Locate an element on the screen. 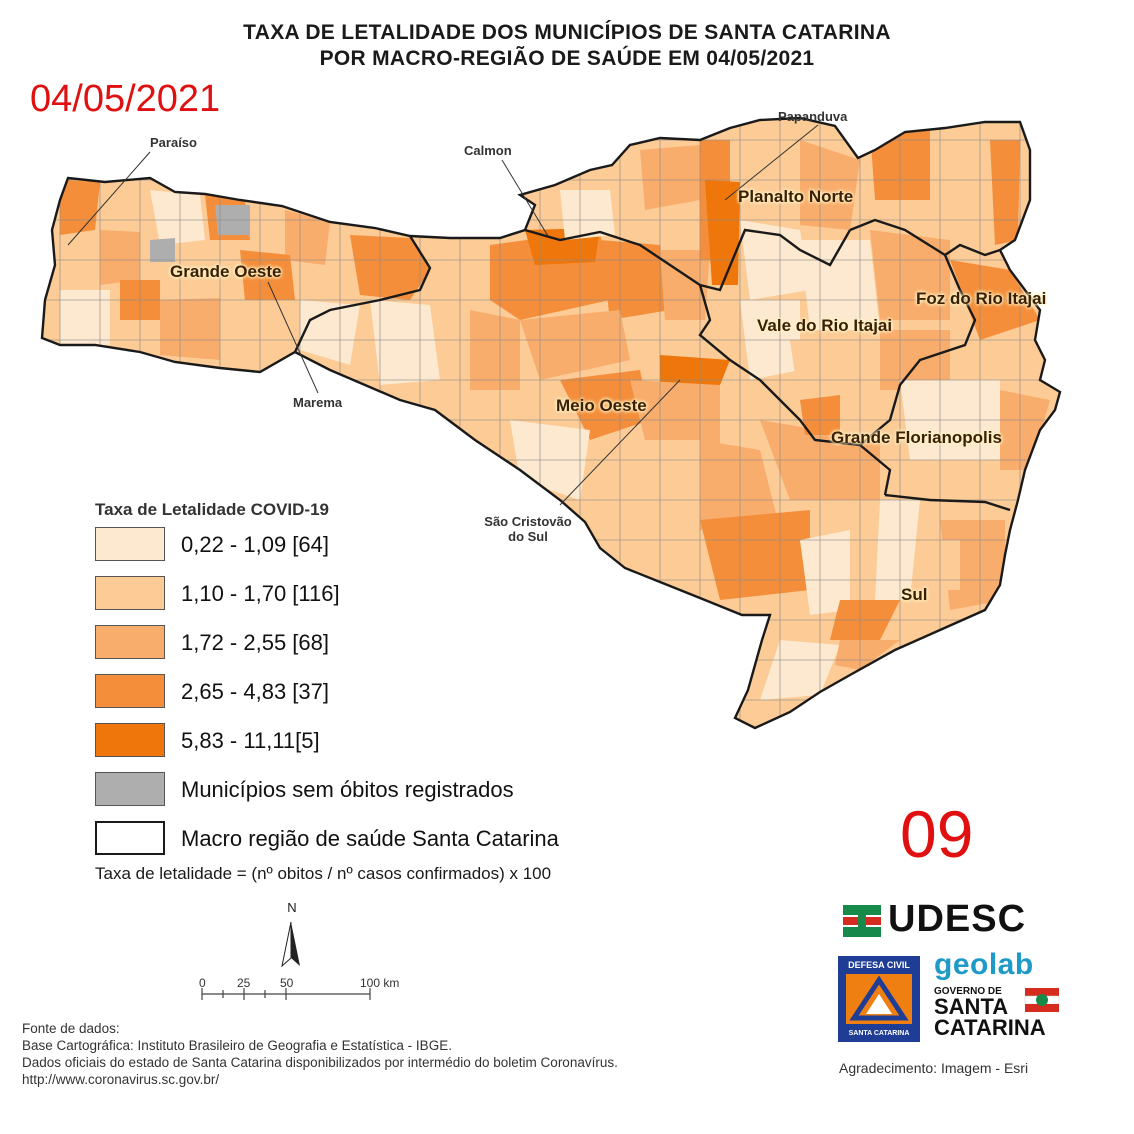 The height and width of the screenshot is (1134, 1134). triangle-emblem-icon is located at coordinates (879, 998).